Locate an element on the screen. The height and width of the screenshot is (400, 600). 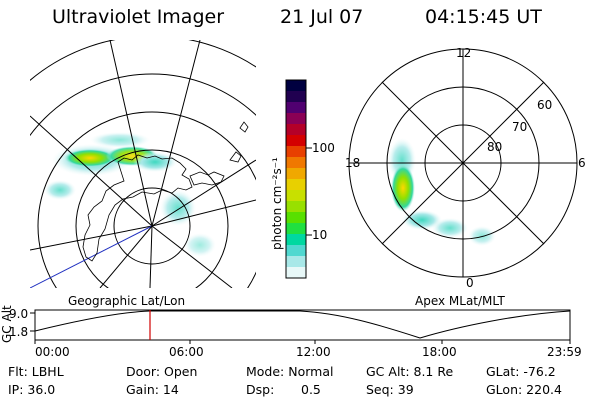
aurora-emission-left is located at coordinates (130, 194).